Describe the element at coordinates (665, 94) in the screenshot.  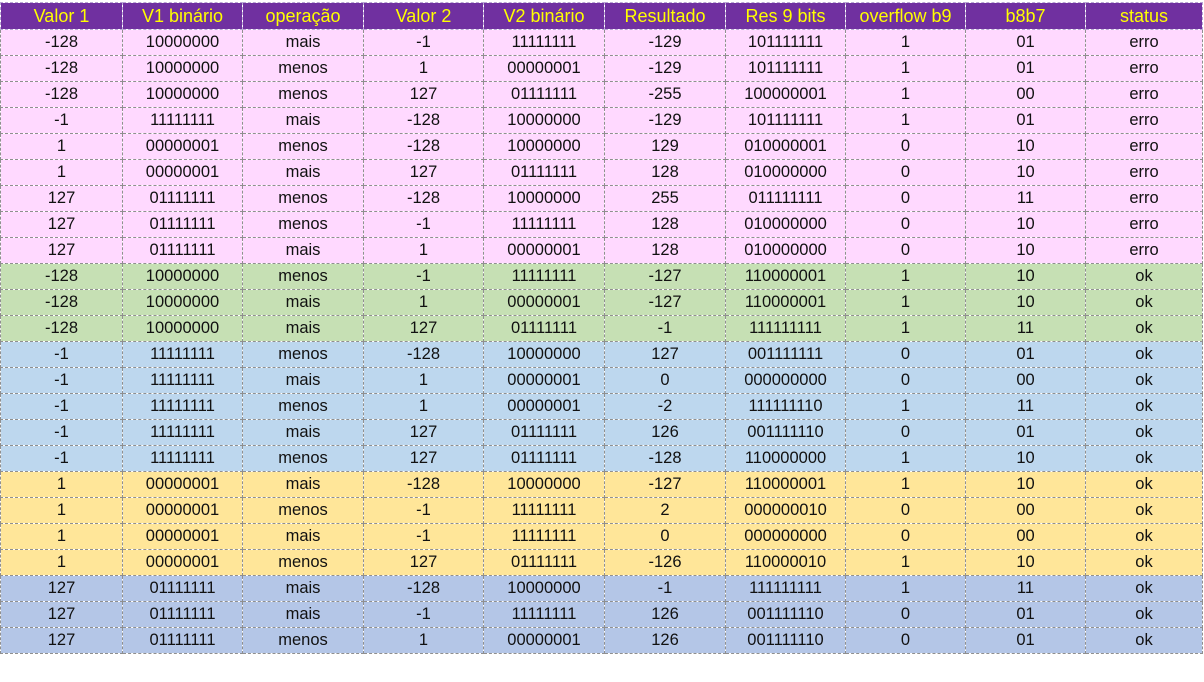
I see `resultado-cell: -255` at that location.